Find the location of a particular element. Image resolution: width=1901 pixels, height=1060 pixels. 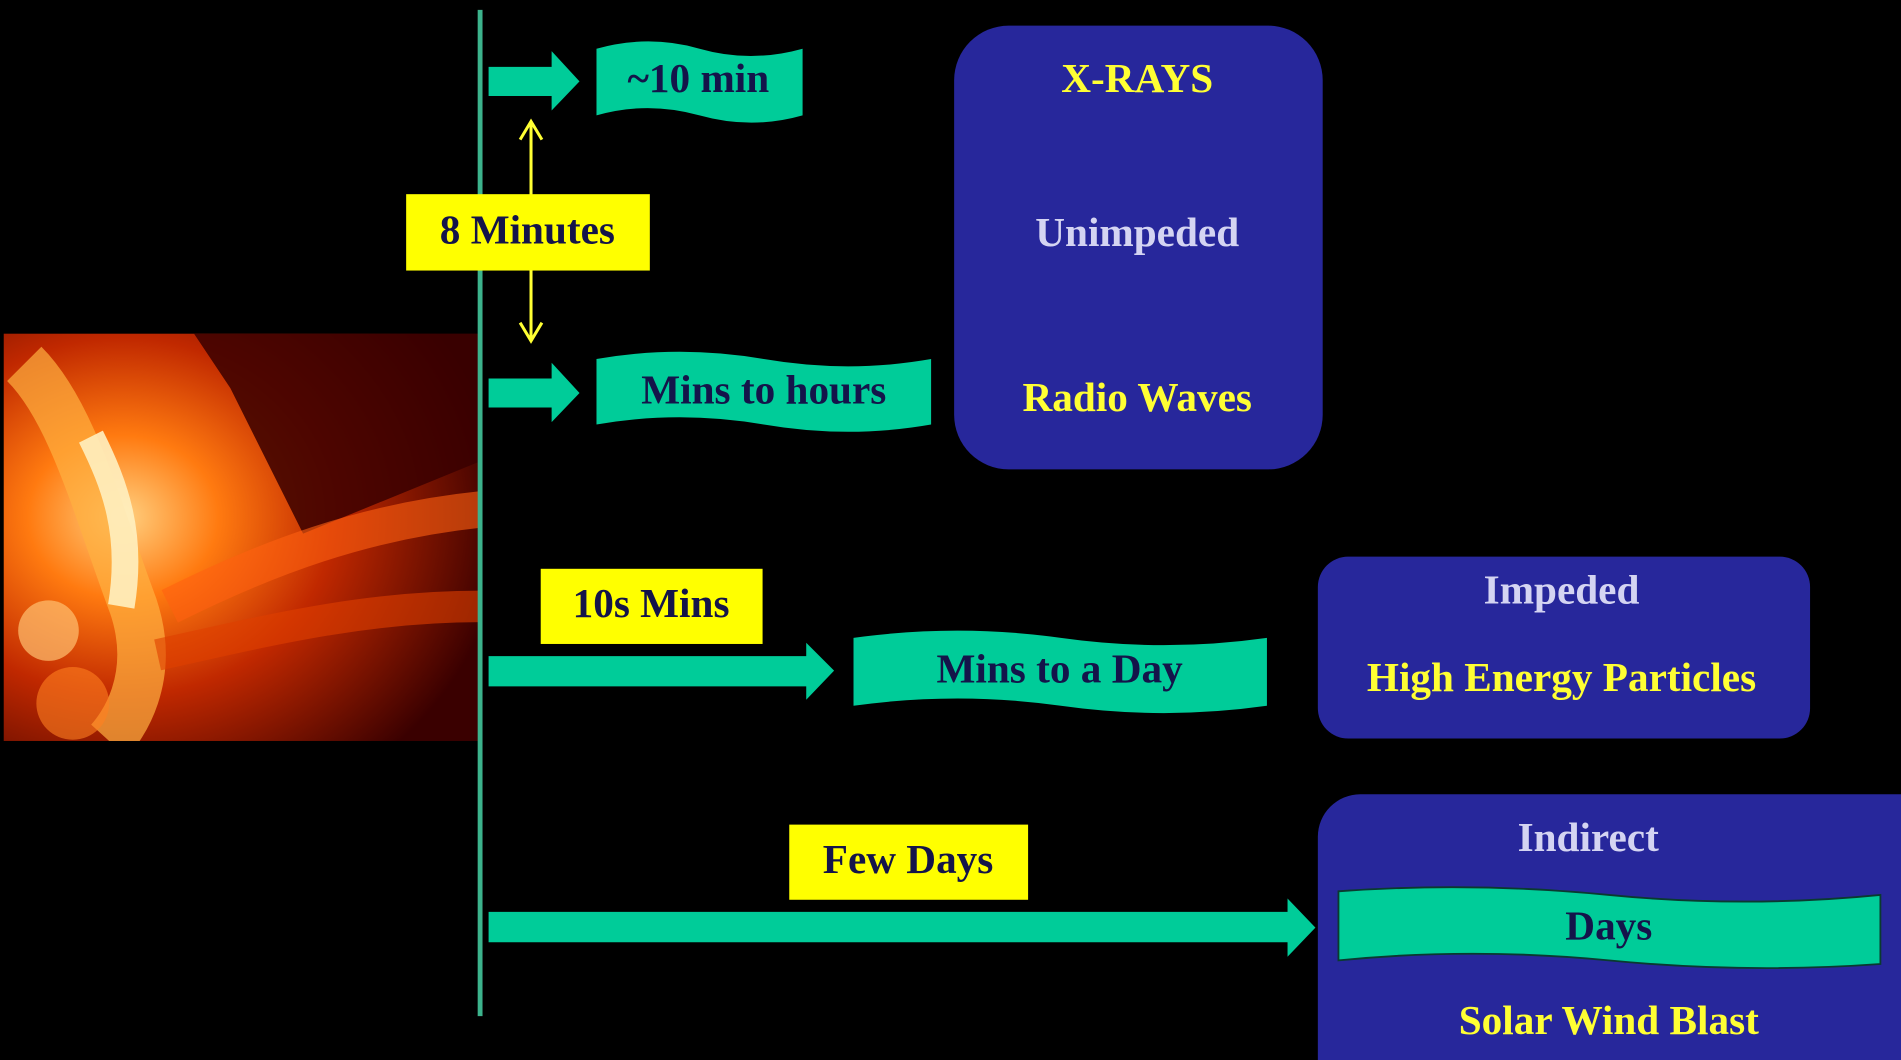

box-line: Days is located at coordinates (1608, 926).